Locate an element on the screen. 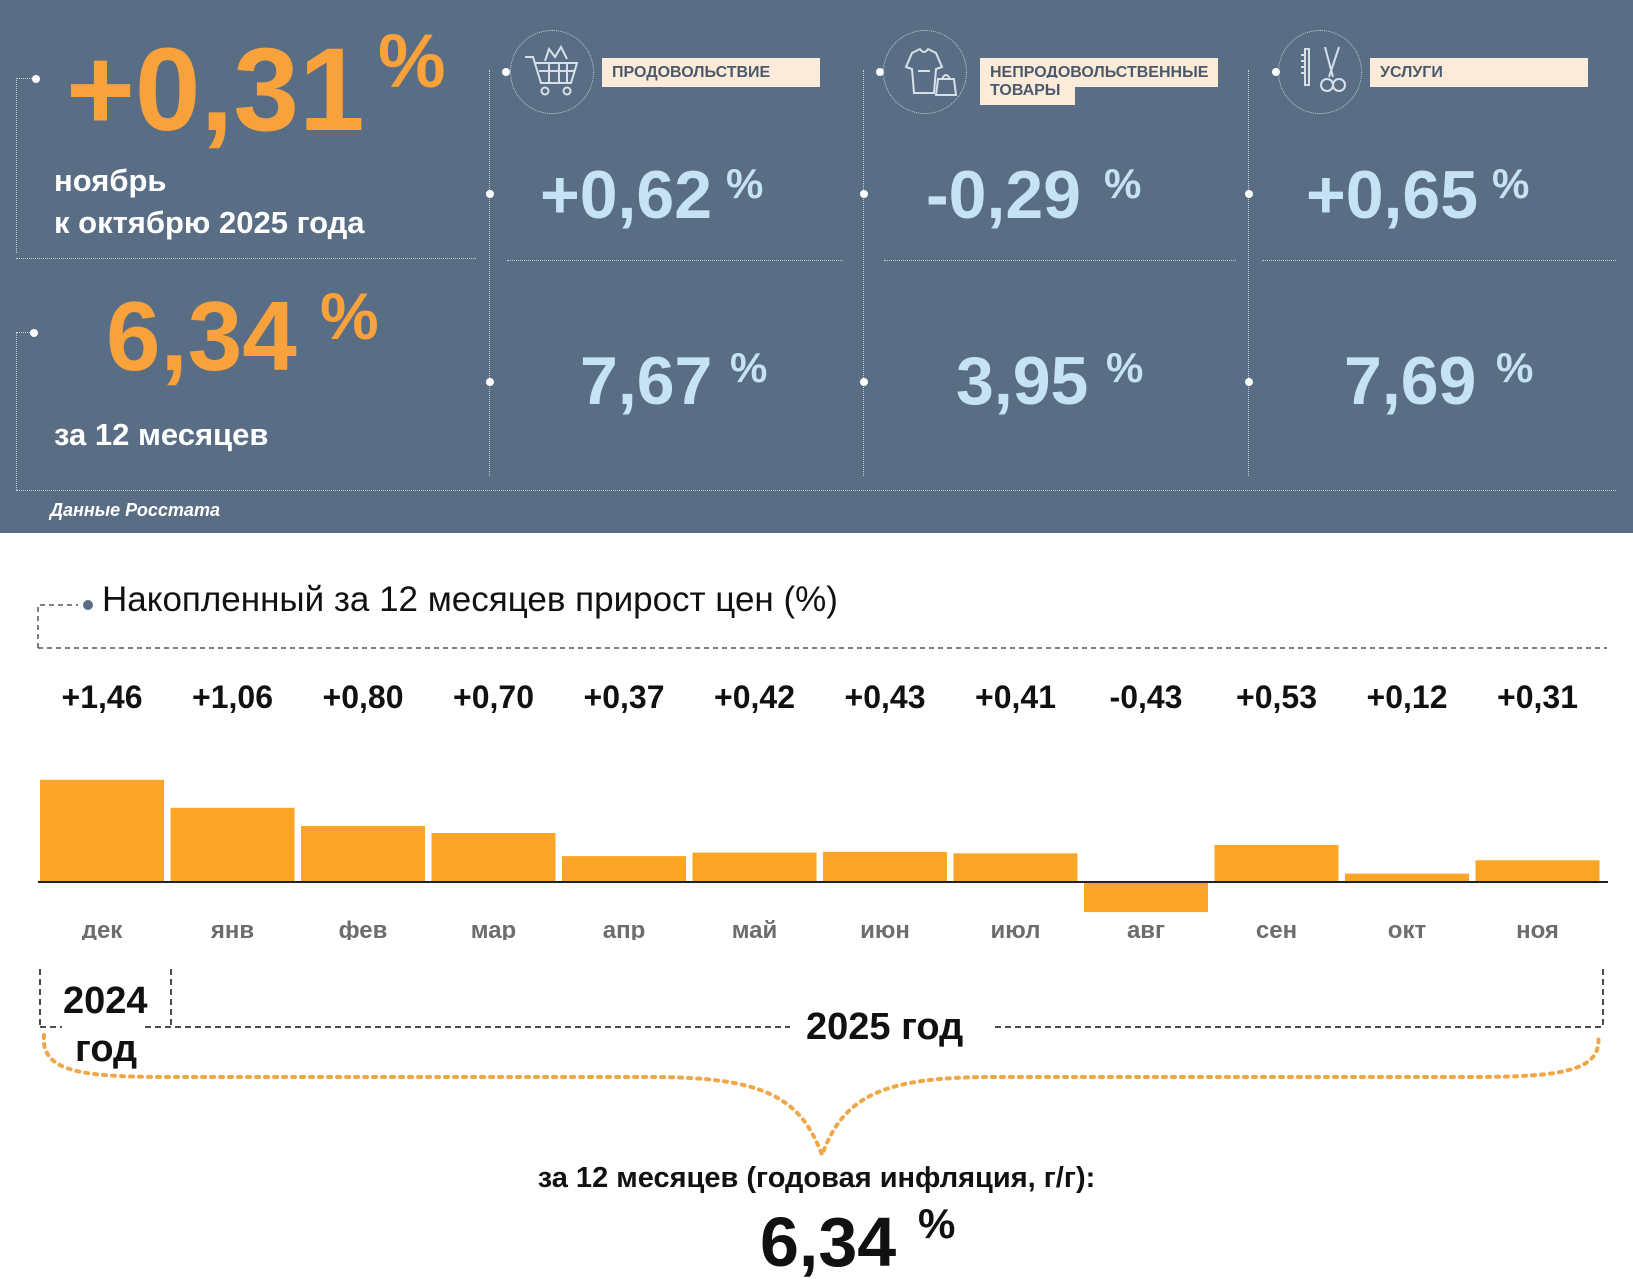 This screenshot has height=1285, width=1633. value-label-сен: +0,53 is located at coordinates (1276, 697).